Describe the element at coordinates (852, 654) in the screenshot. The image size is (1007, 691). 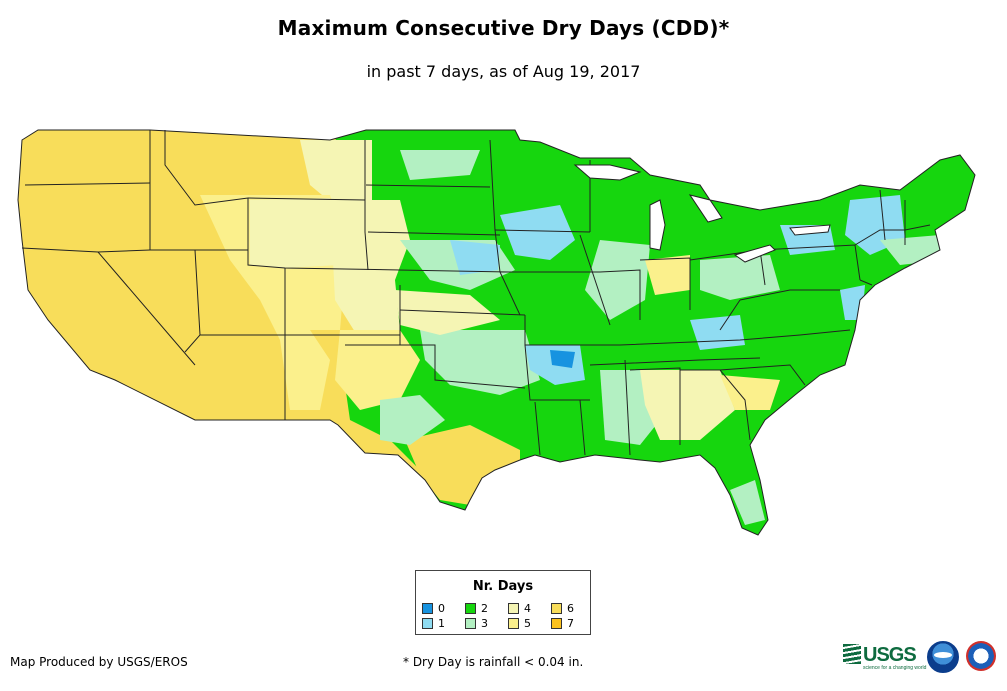
I see `usgs-wave-icon` at that location.